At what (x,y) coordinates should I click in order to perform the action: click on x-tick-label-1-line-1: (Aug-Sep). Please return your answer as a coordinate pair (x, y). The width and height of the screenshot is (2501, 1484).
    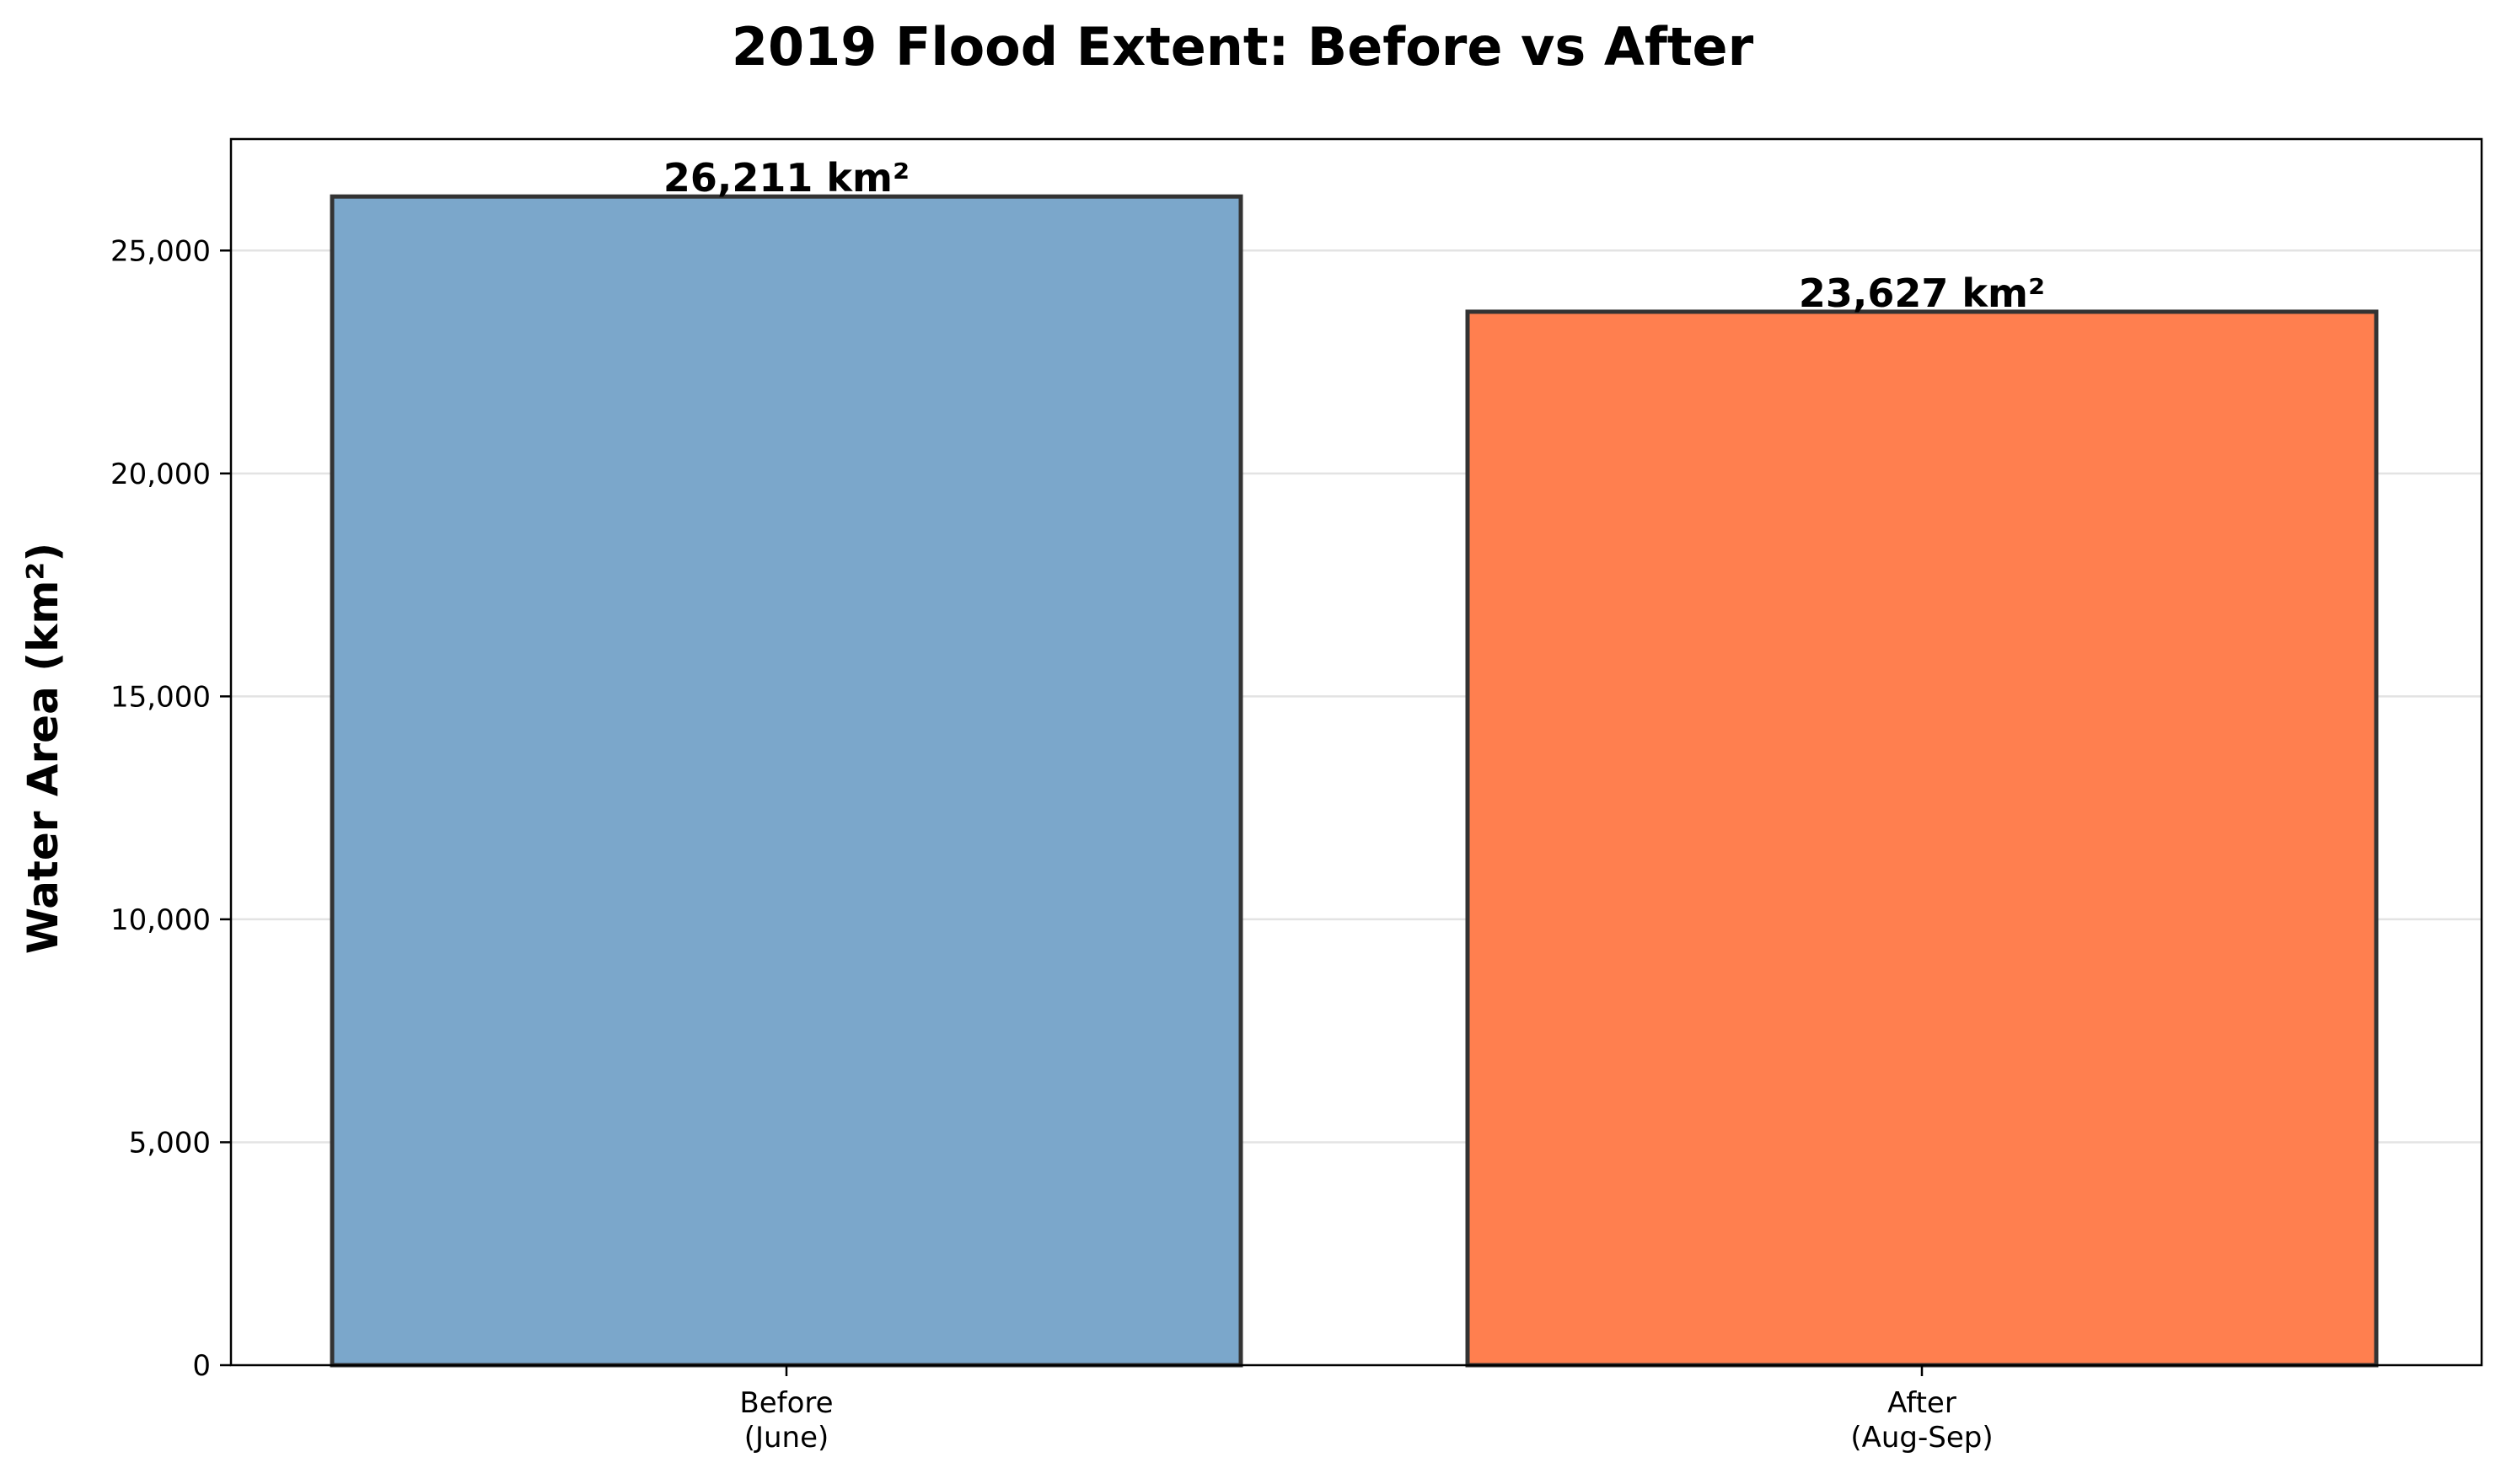
    Looking at the image, I should click on (1921, 1438).